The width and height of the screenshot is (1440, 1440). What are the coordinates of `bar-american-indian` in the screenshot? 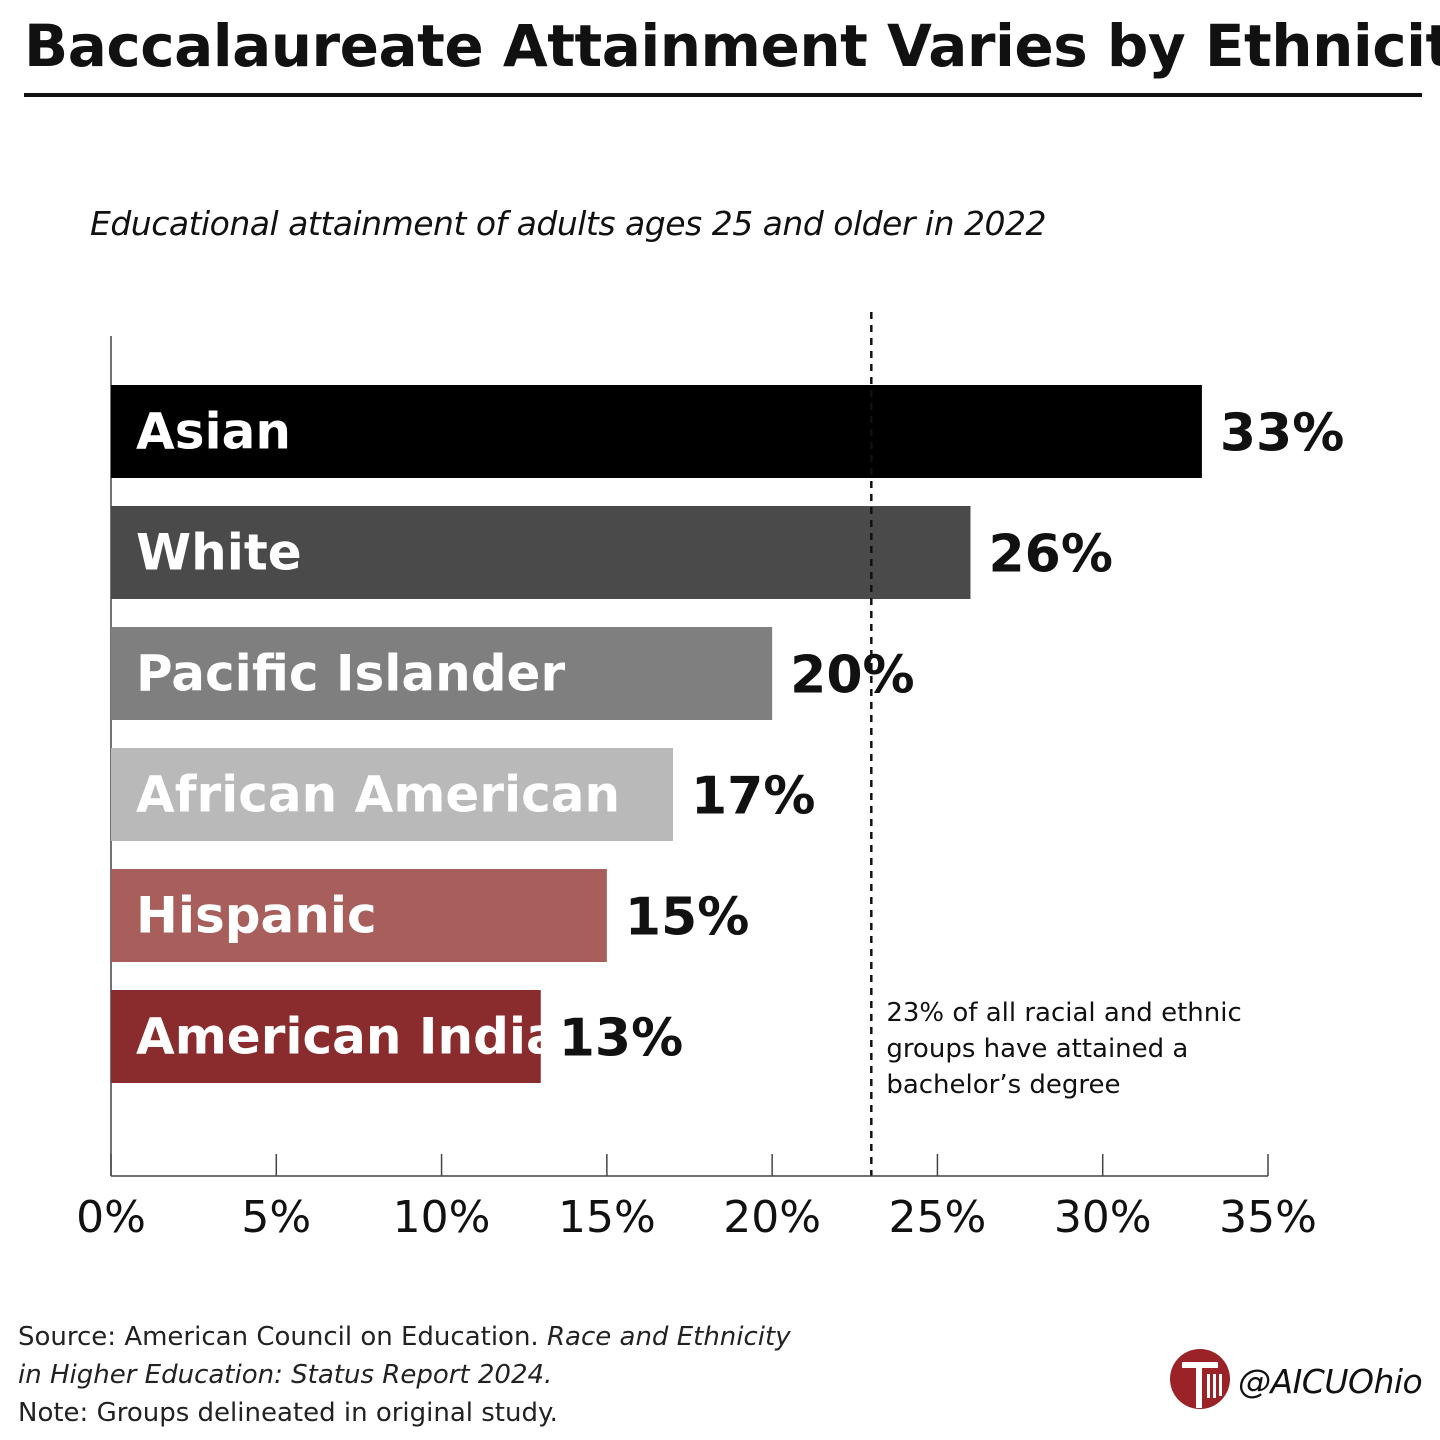 It's located at (326, 1036).